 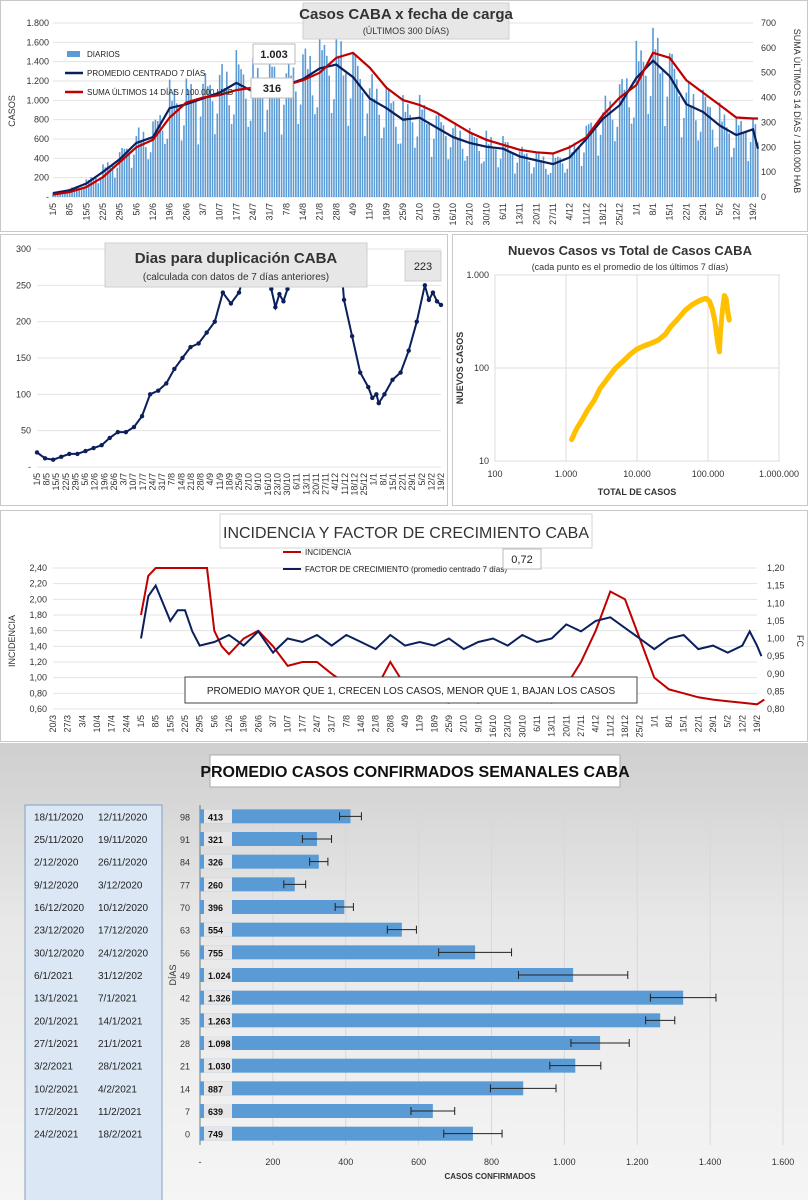 I want to click on x-tick-label: 28/8, so click(x=336, y=212).